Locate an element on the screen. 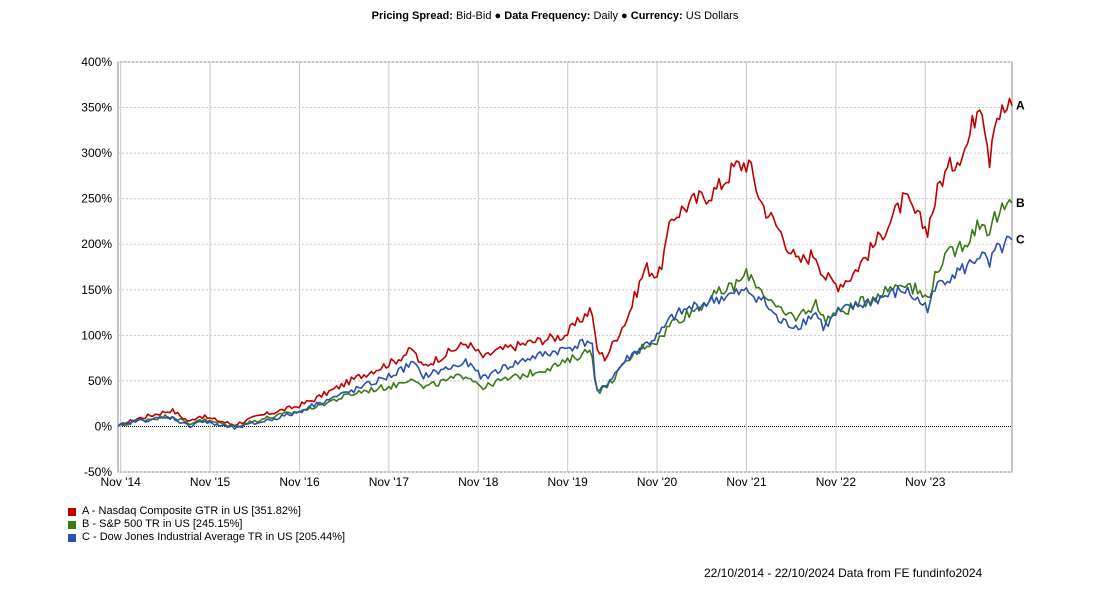 The image size is (1110, 598). y-tick-label: 400% is located at coordinates (96, 62).